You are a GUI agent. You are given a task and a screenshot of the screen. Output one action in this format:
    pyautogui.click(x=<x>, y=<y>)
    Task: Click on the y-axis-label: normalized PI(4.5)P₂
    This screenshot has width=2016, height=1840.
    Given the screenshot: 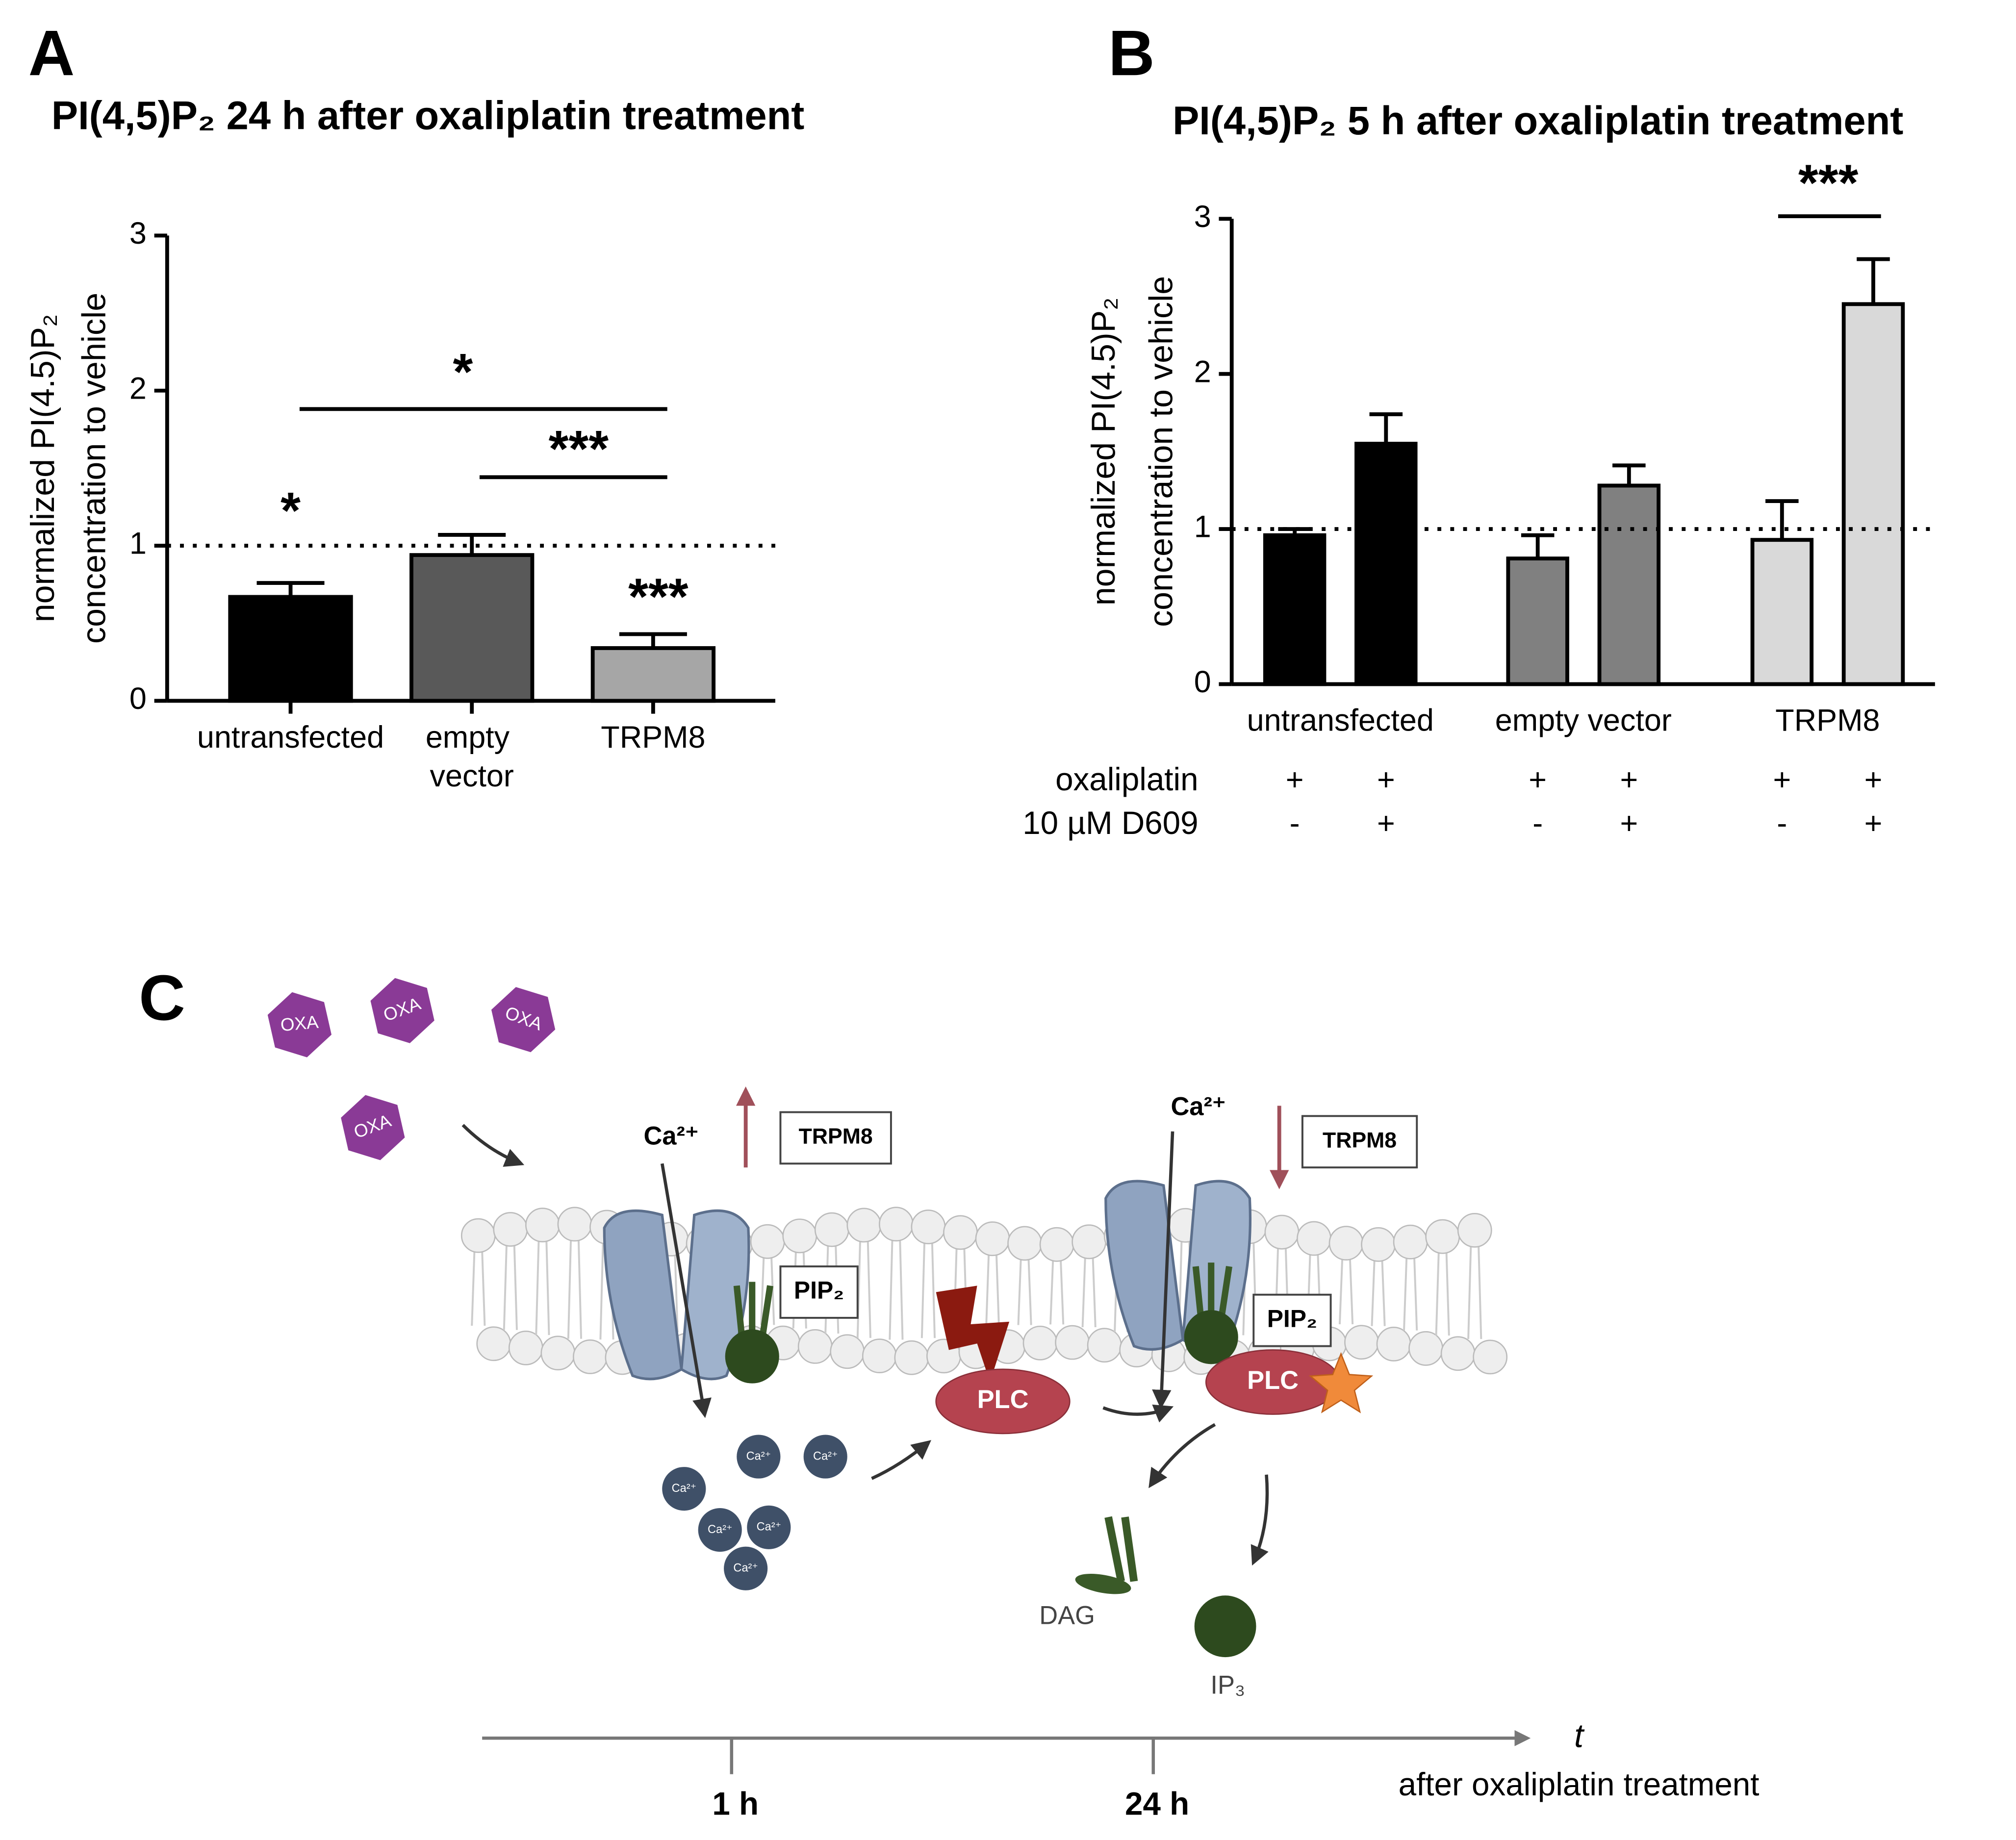 What is the action you would take?
    pyautogui.click(x=1103, y=451)
    